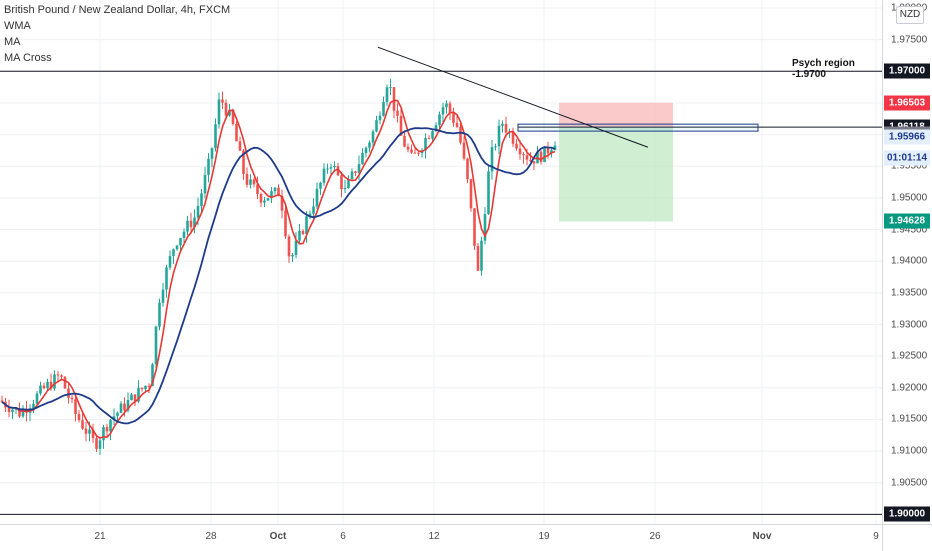 This screenshot has width=932, height=551. I want to click on trend-line, so click(513, 97).